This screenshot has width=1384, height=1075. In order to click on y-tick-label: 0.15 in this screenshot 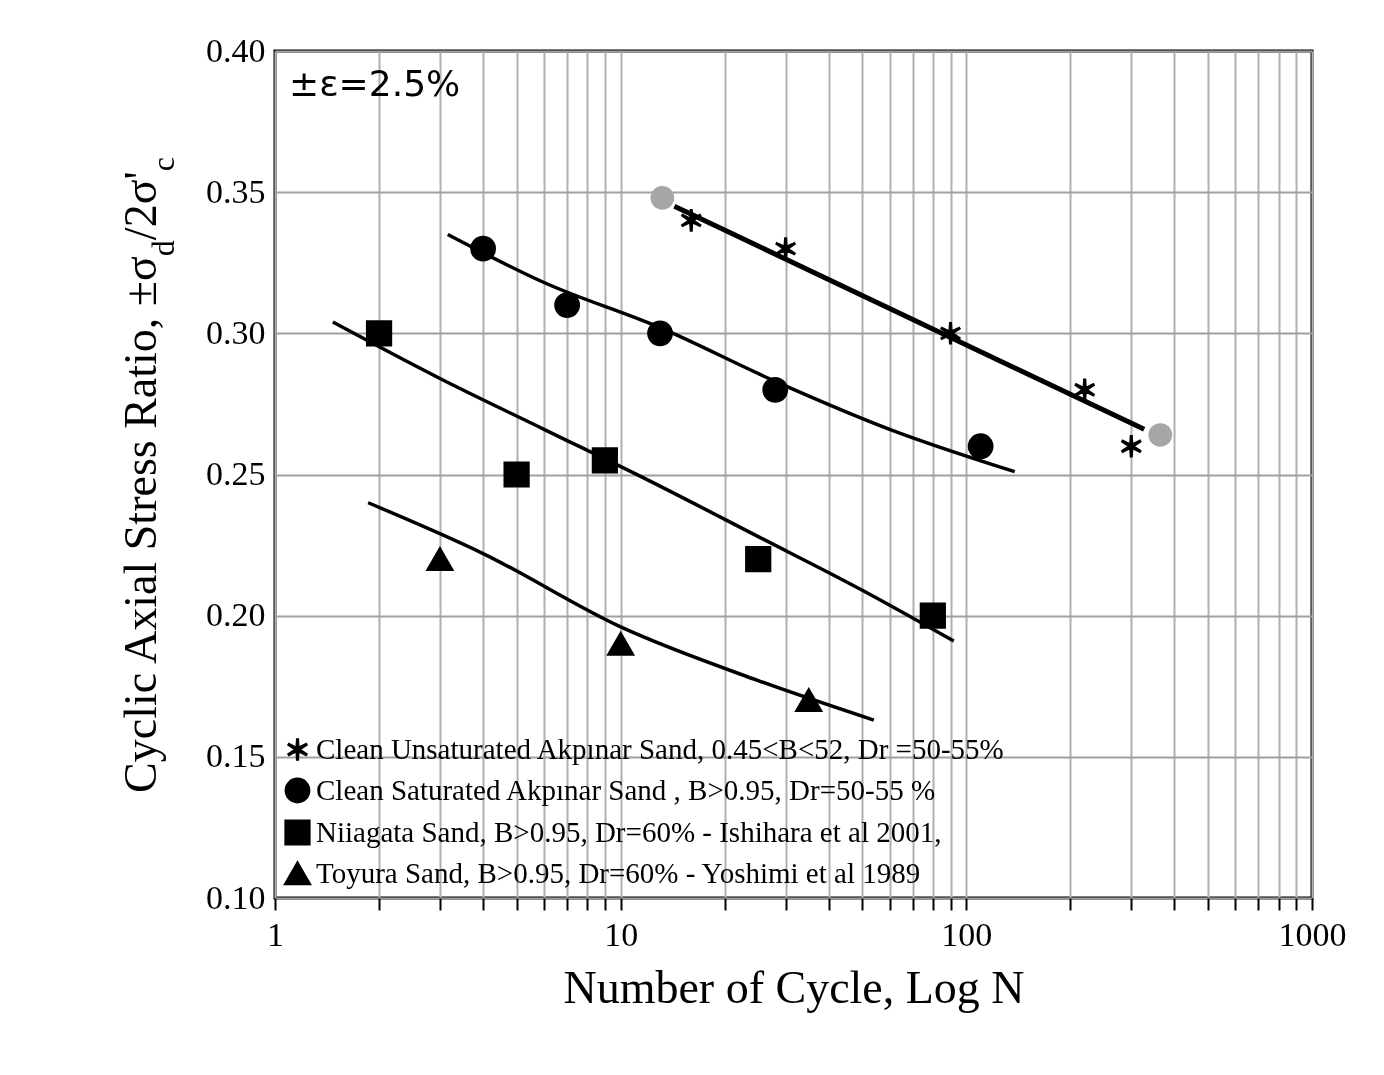, I will do `click(236, 756)`.